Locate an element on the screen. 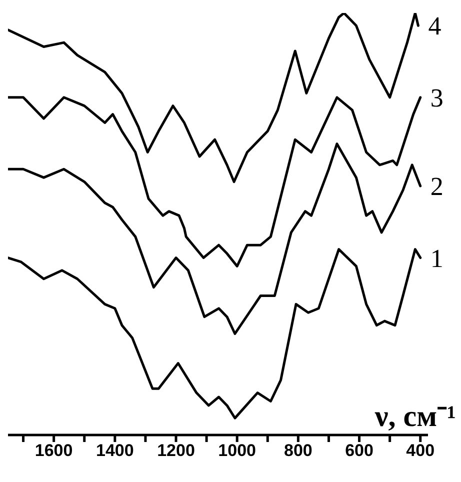 Image resolution: width=461 pixels, height=482 pixels. x-tick-label: 800 is located at coordinates (298, 450).